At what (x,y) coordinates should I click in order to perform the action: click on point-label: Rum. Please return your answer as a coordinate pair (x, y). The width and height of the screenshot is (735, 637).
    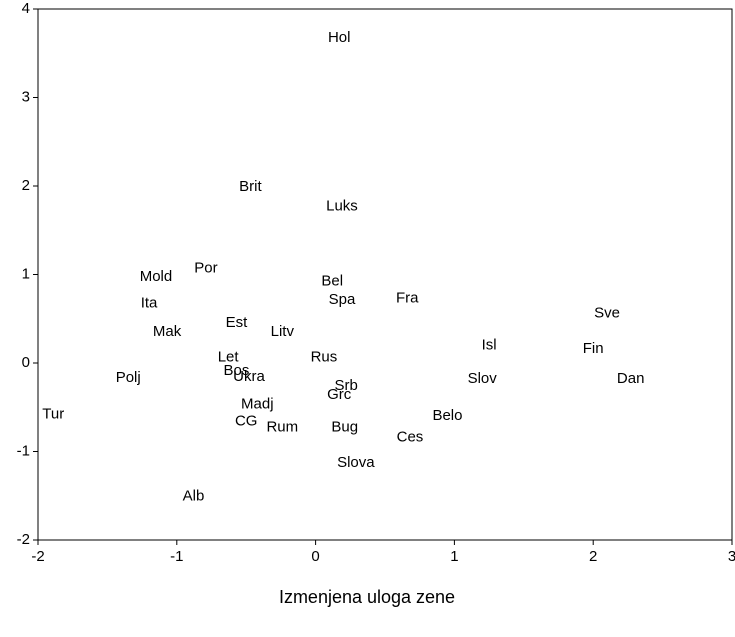
    Looking at the image, I should click on (282, 427).